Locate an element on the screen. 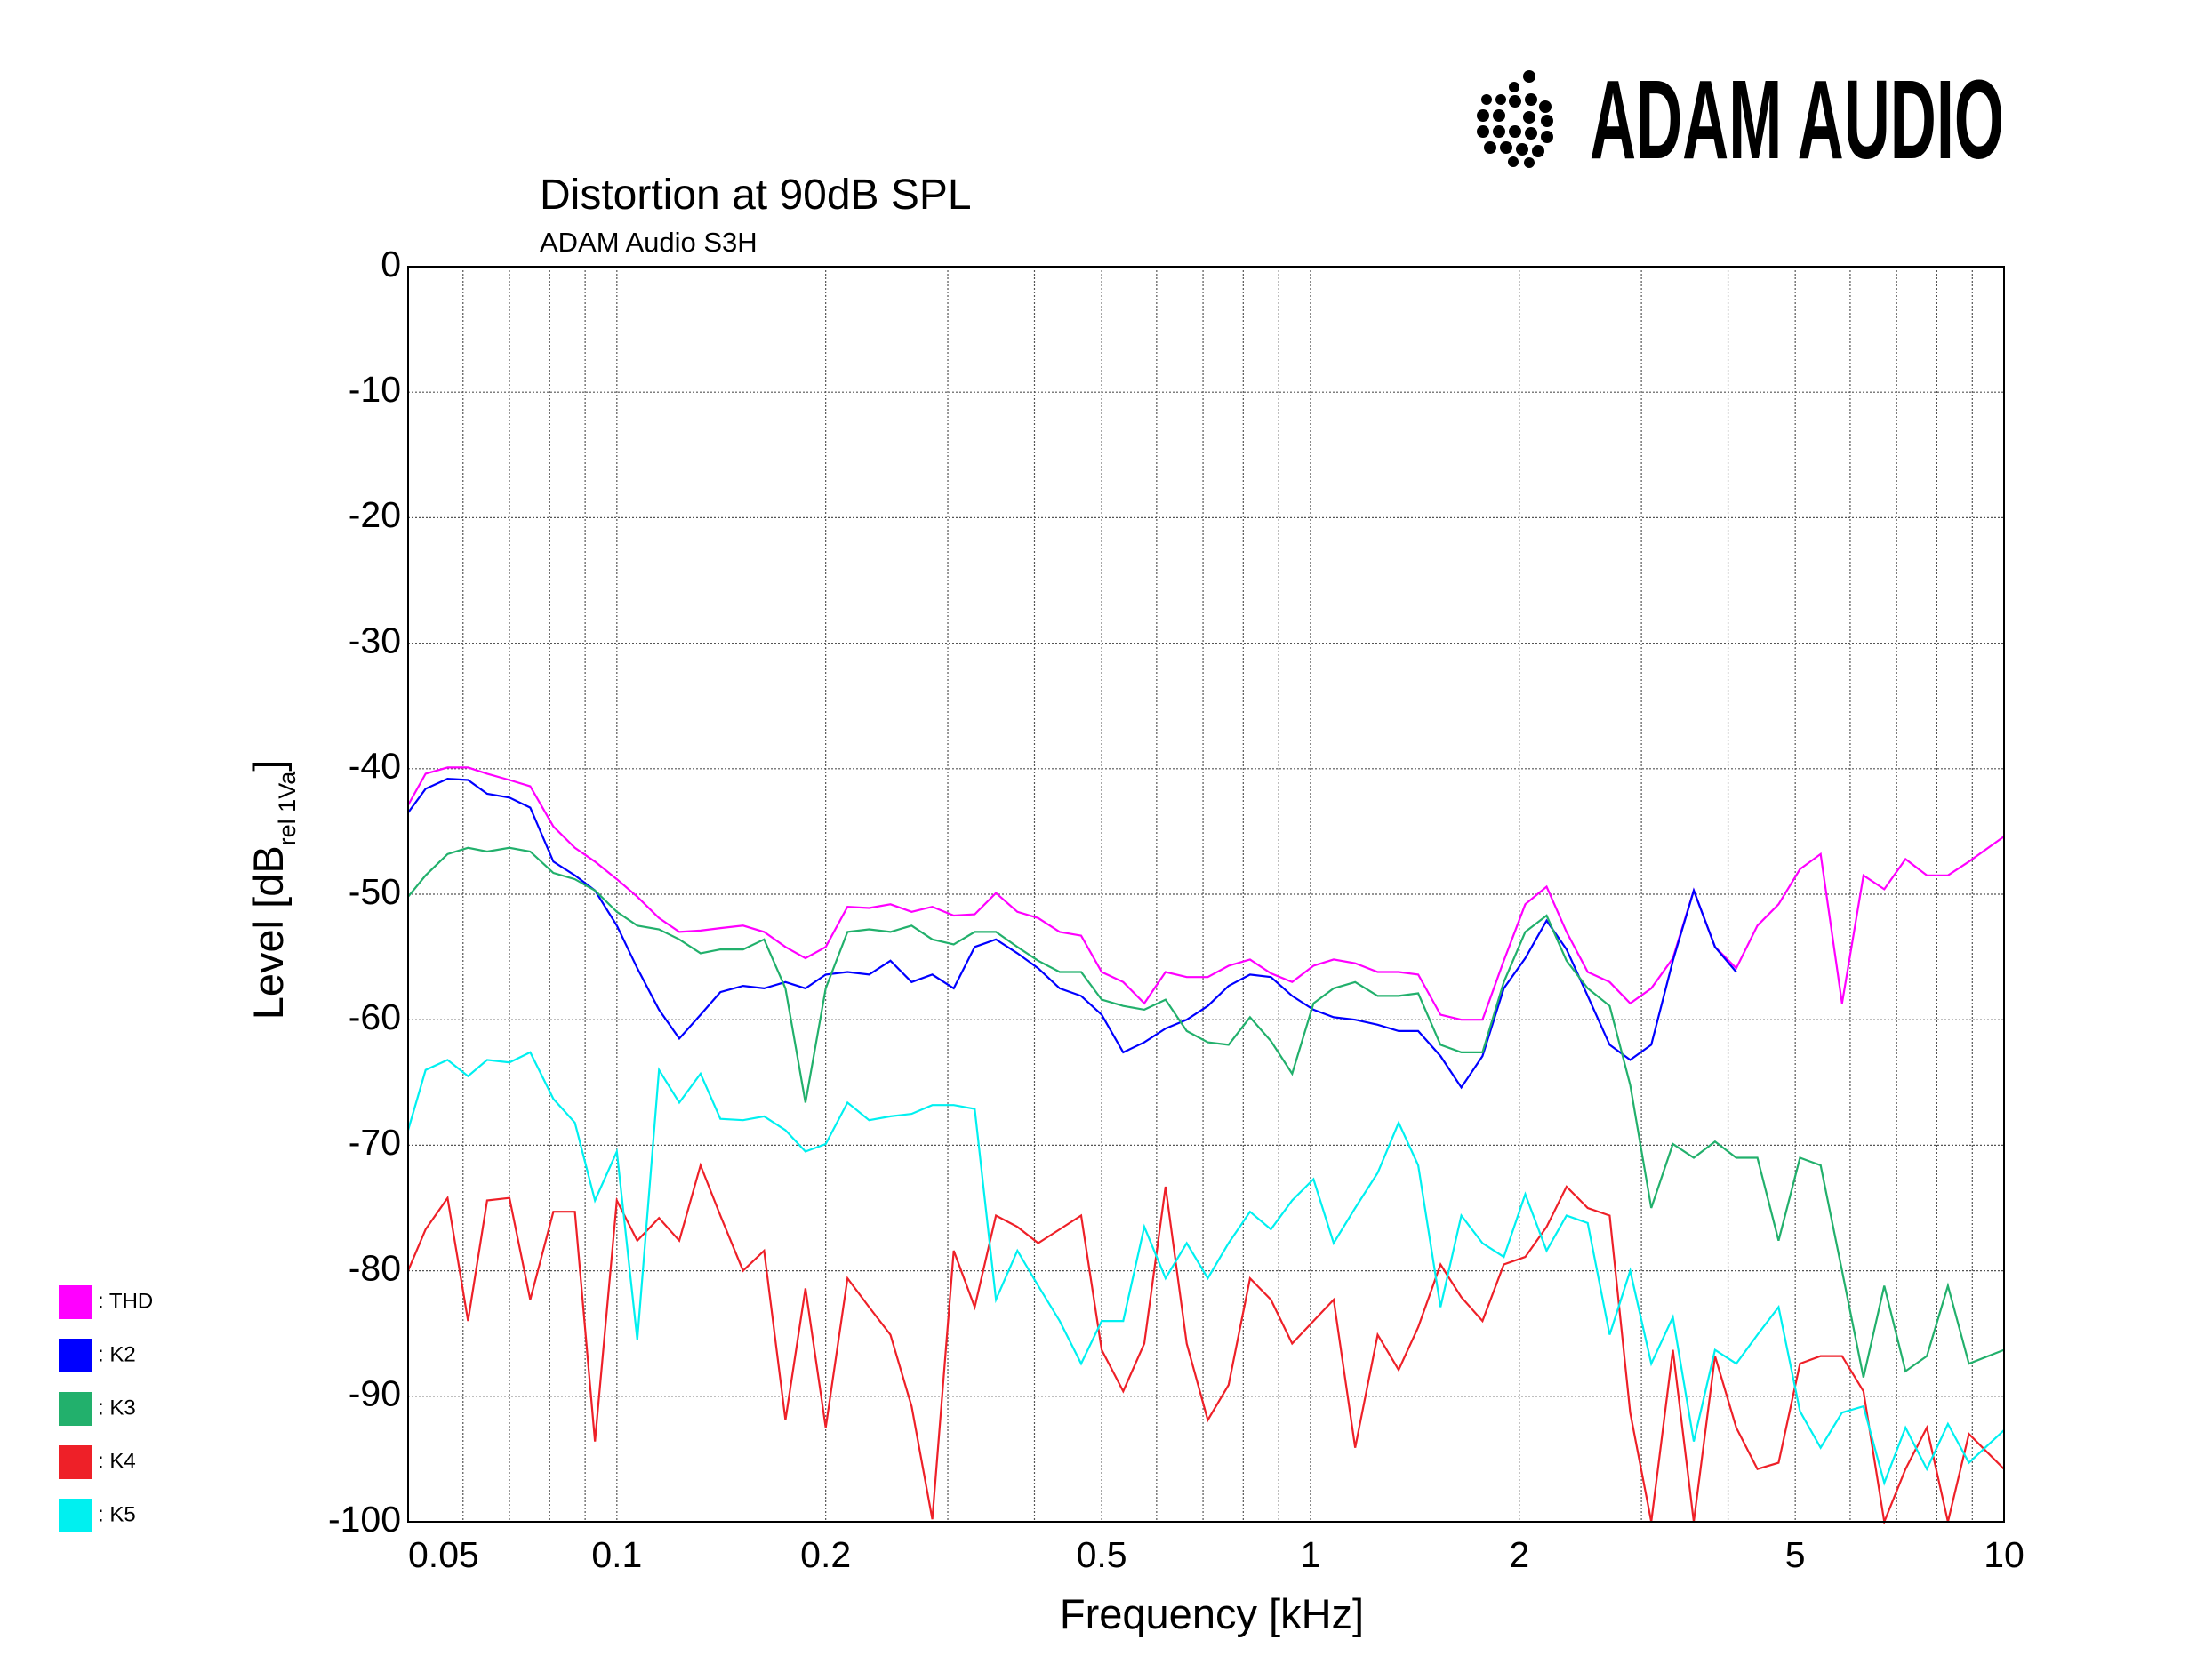 This screenshot has height=1680, width=2205. x-tick-label: 2 is located at coordinates (1519, 1554).